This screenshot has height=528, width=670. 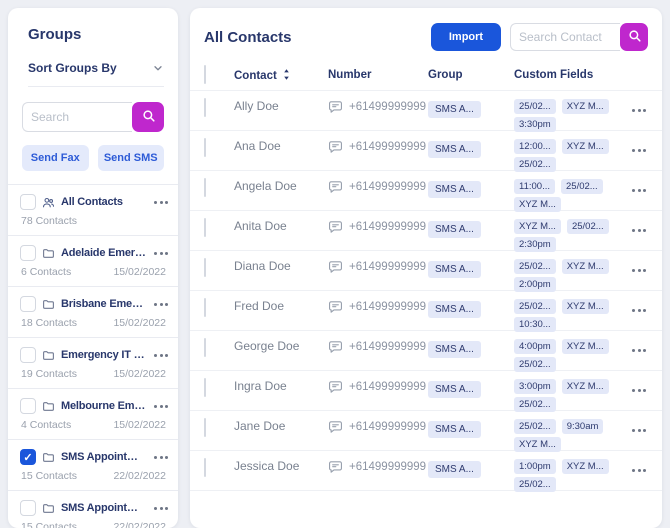 I want to click on custom-field-badge: 4:00pm, so click(x=535, y=346).